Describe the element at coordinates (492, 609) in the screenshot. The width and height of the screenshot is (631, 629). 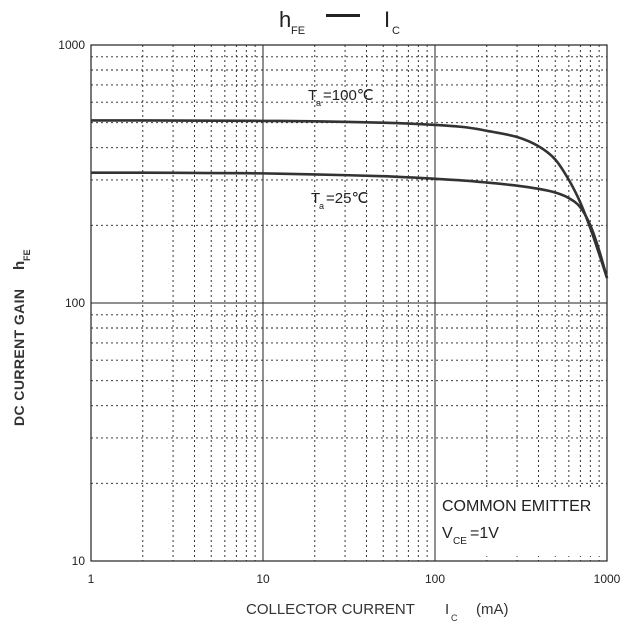
I see `x-axis-label-unit: (mA)` at that location.